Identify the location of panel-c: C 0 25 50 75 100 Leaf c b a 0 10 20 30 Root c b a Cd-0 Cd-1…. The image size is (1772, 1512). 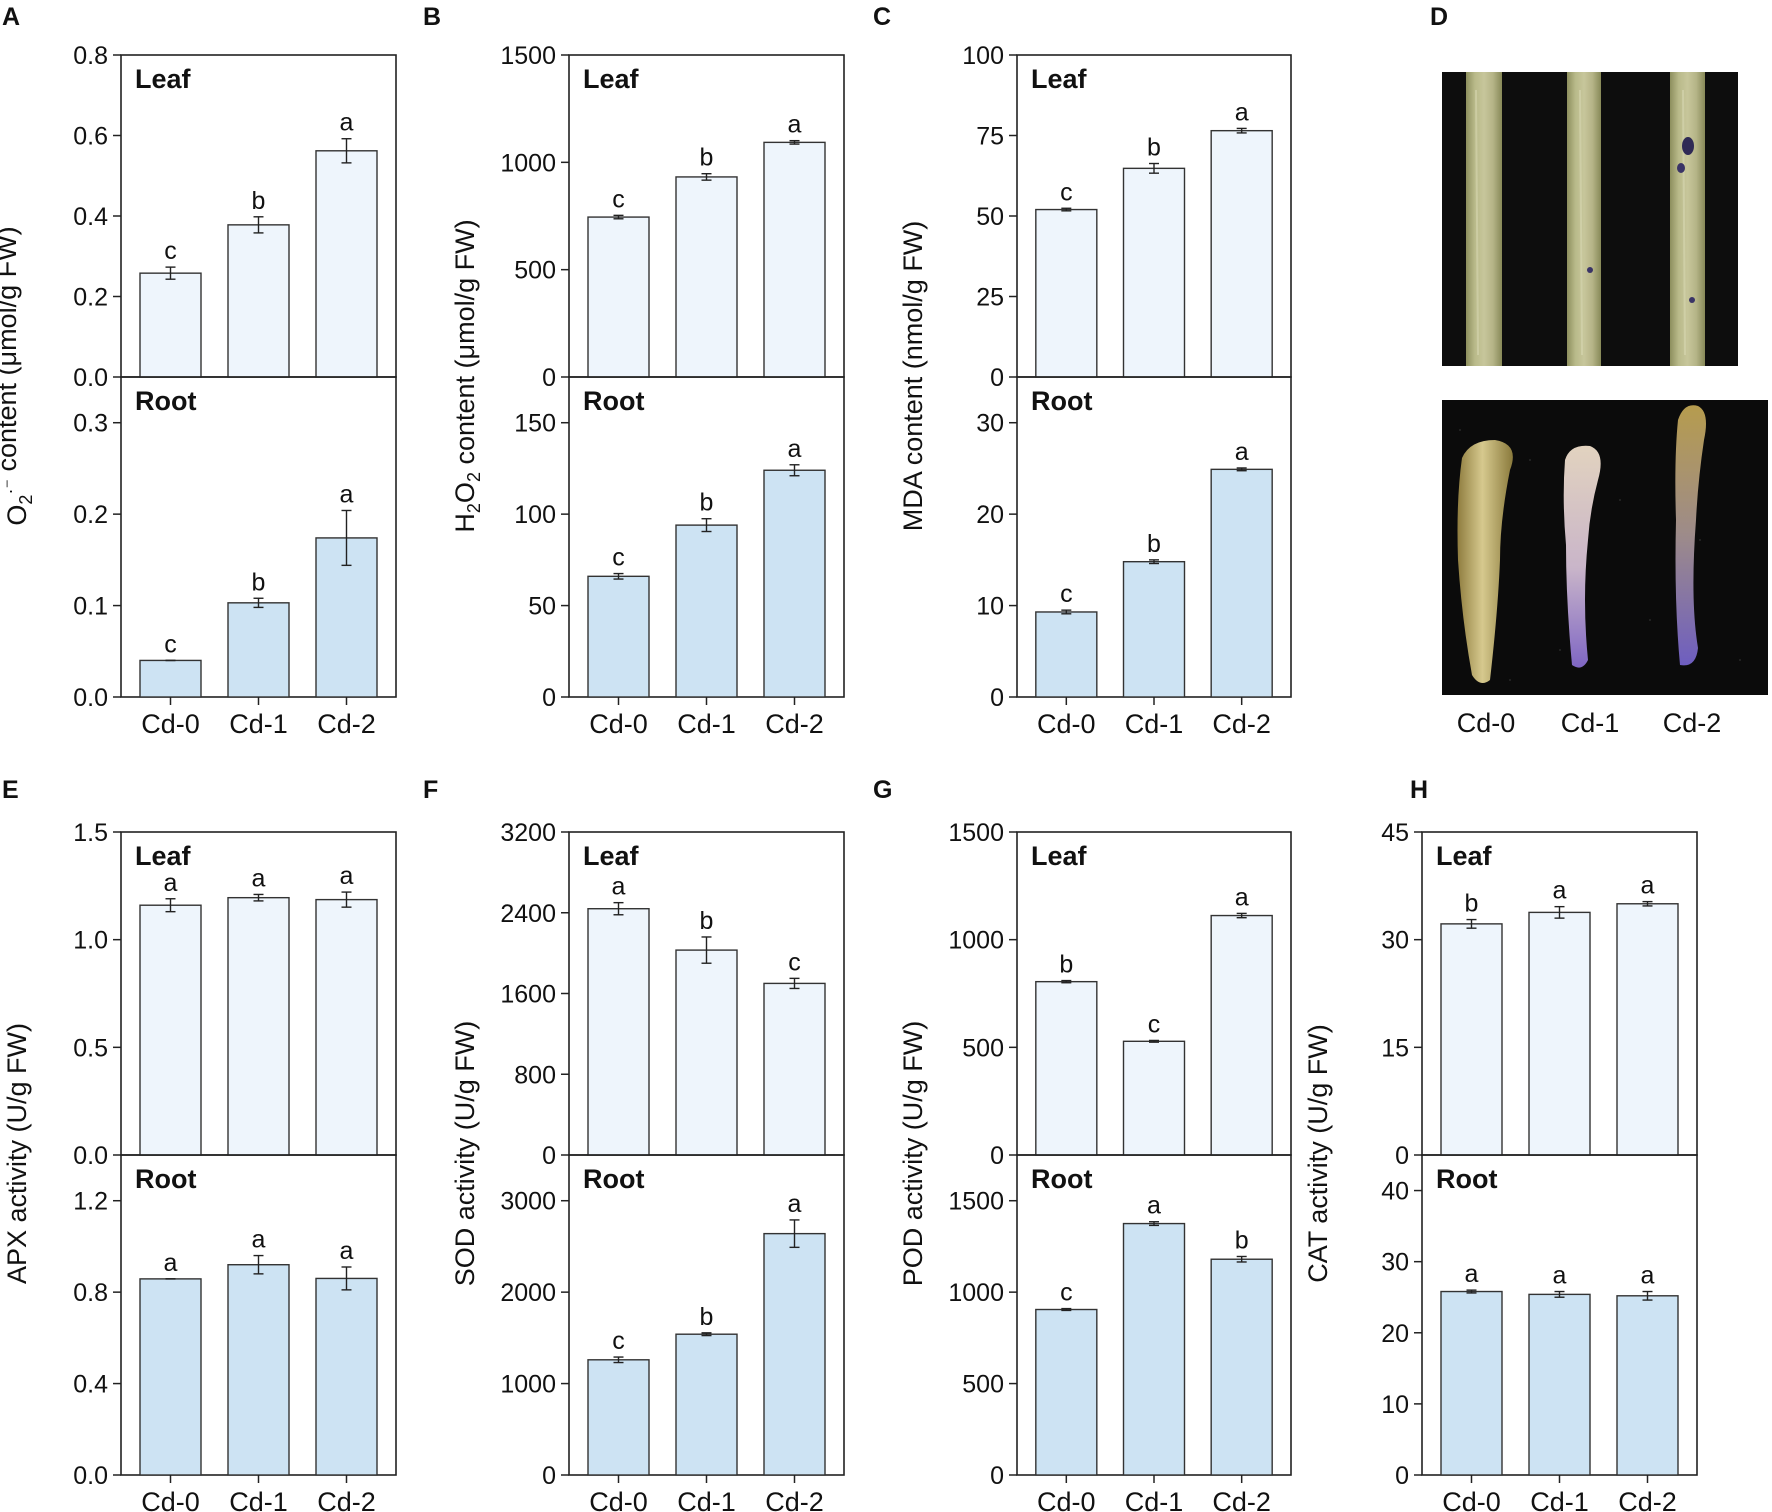
(1082, 371).